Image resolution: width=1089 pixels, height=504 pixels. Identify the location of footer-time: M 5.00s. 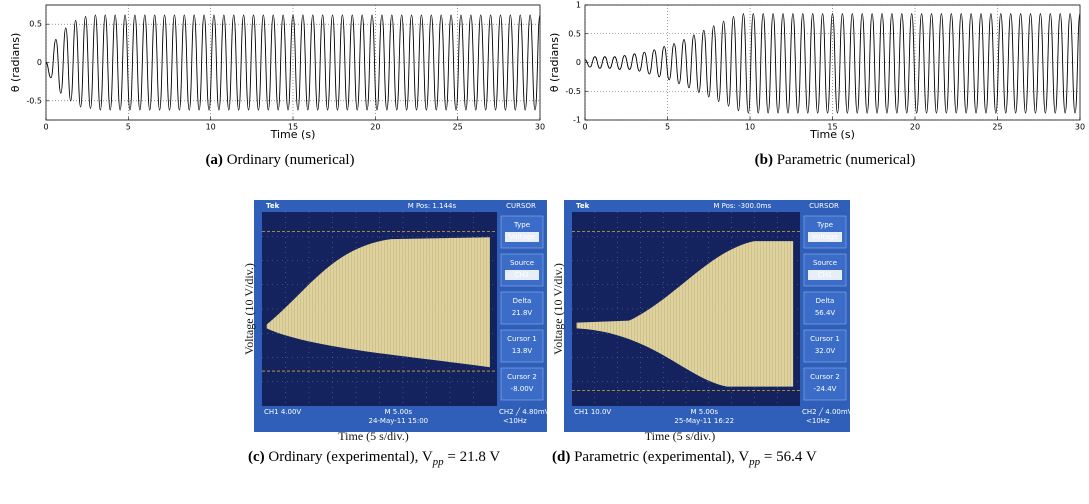
(704, 412).